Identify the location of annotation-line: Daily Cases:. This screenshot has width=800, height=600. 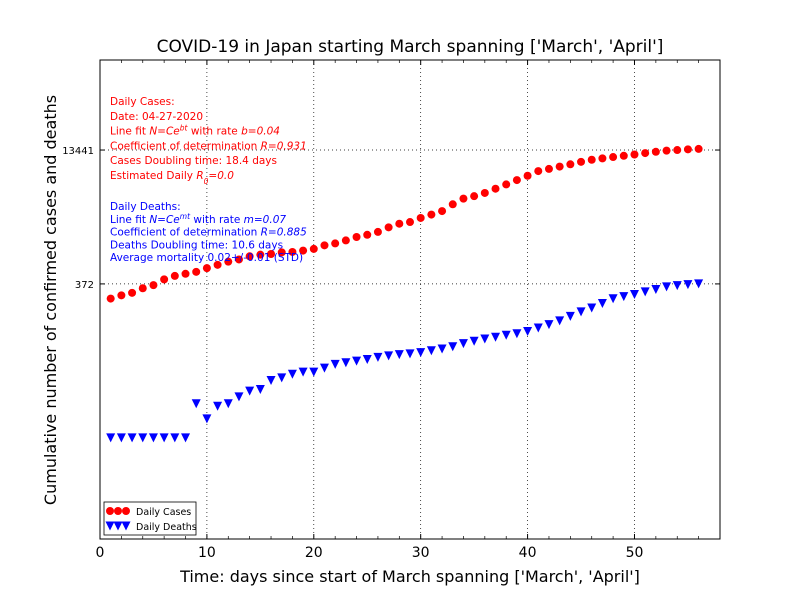
(142, 102).